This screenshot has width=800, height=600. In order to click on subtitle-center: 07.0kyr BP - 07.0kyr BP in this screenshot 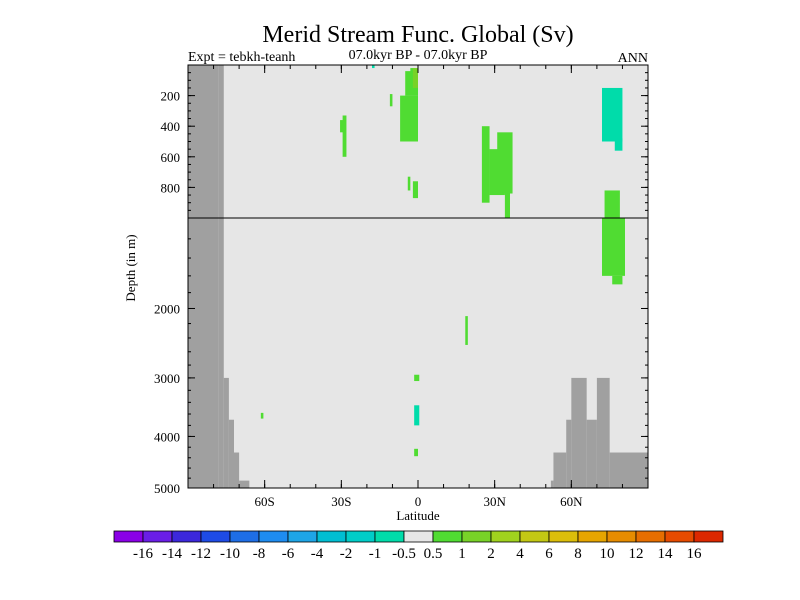, I will do `click(418, 55)`.